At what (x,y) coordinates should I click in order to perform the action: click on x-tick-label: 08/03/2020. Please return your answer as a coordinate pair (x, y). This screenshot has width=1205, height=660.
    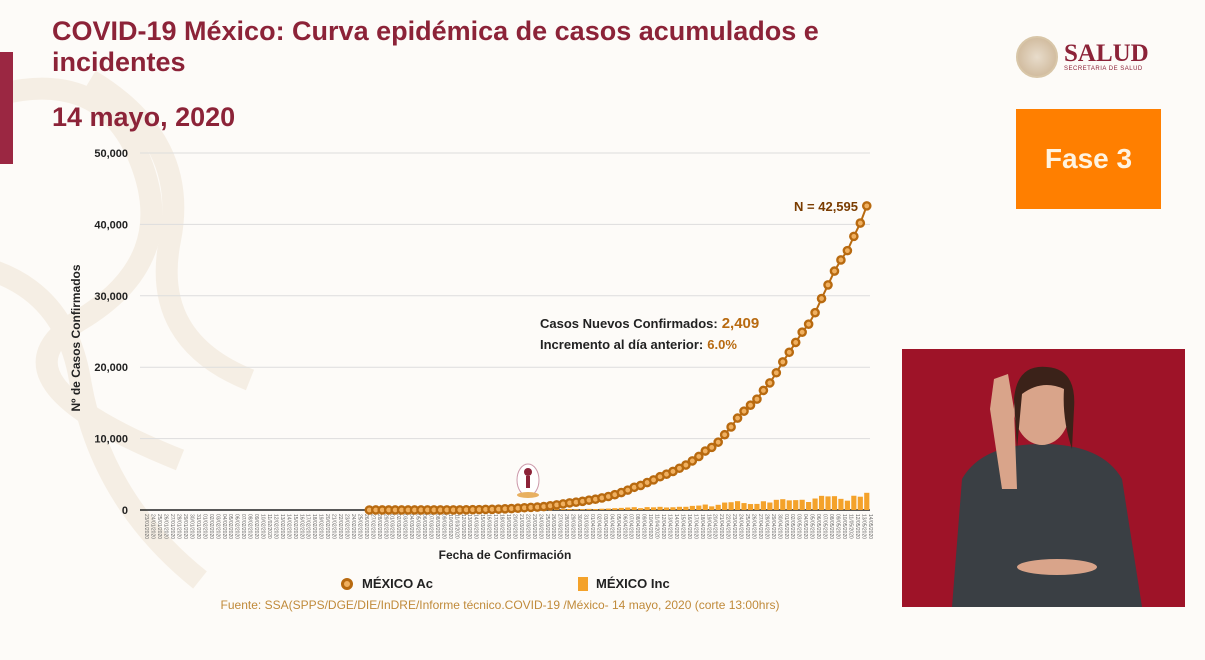
    Looking at the image, I should click on (437, 526).